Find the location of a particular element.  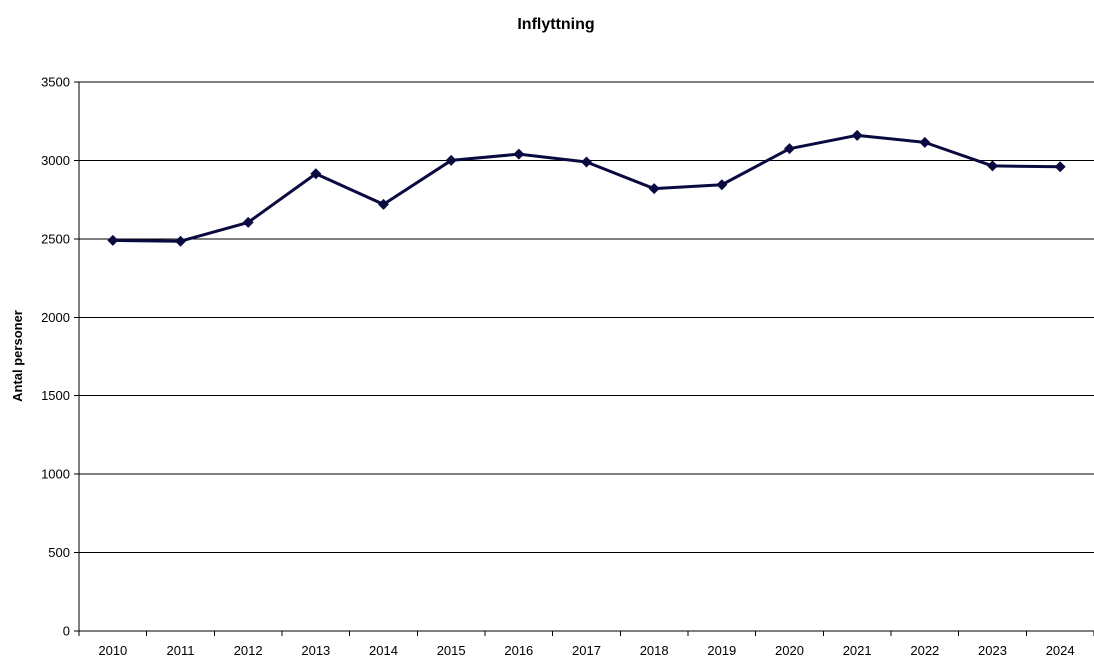

x-tick-label: 2013 is located at coordinates (315, 650).